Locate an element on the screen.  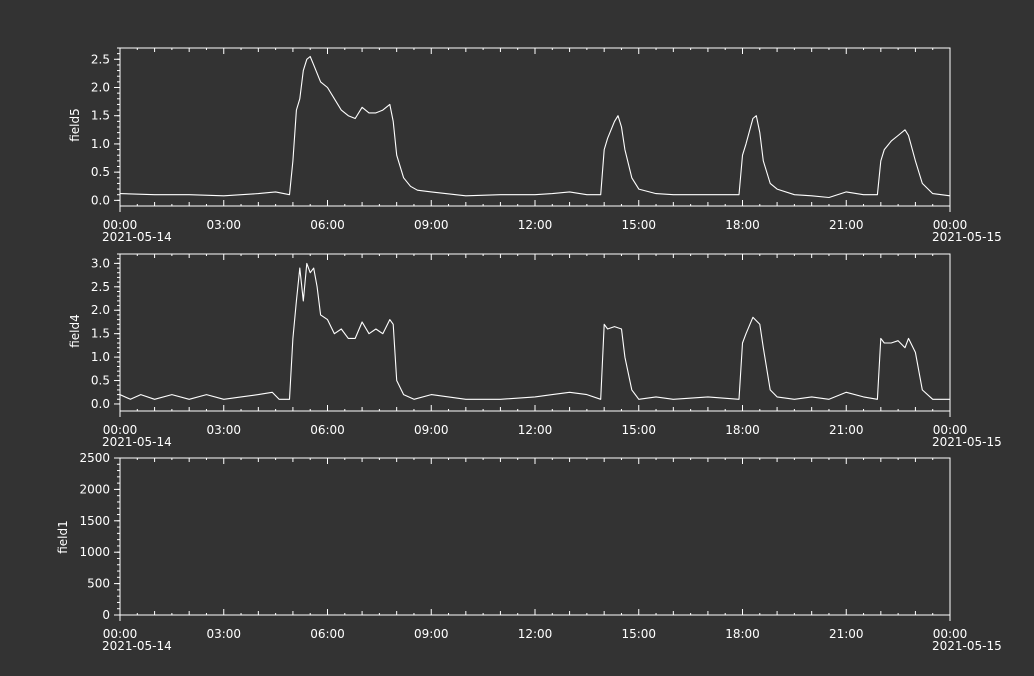
ylabel-field1: field1 is located at coordinates (63, 537).